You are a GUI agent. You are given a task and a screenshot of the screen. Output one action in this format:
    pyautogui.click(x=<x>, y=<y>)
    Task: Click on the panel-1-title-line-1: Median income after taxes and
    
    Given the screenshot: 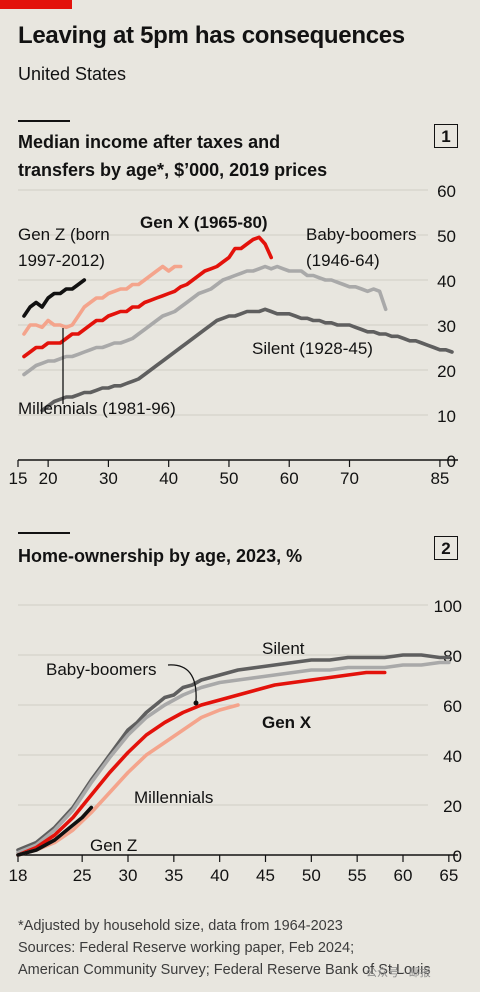 What is the action you would take?
    pyautogui.click(x=149, y=142)
    